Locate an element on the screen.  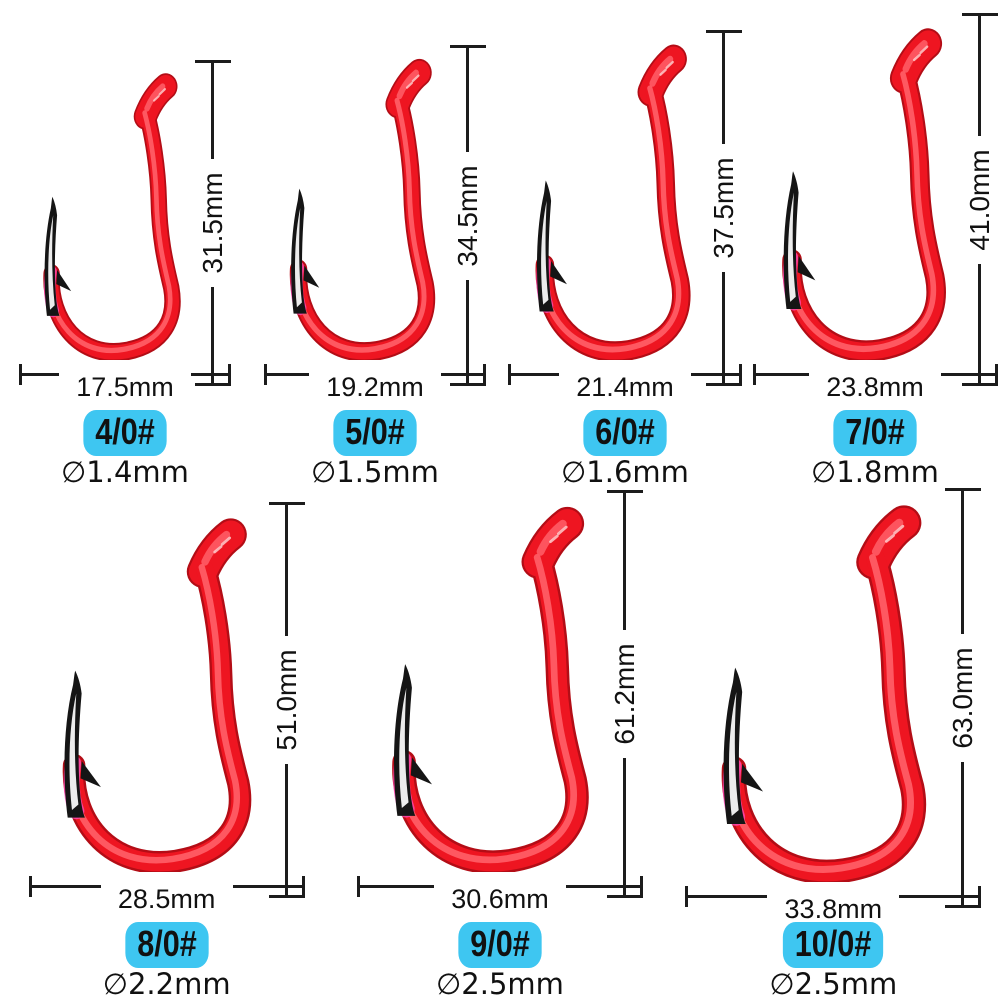
wire-diameter-label: ∅1.6mm is located at coordinates (625, 472).